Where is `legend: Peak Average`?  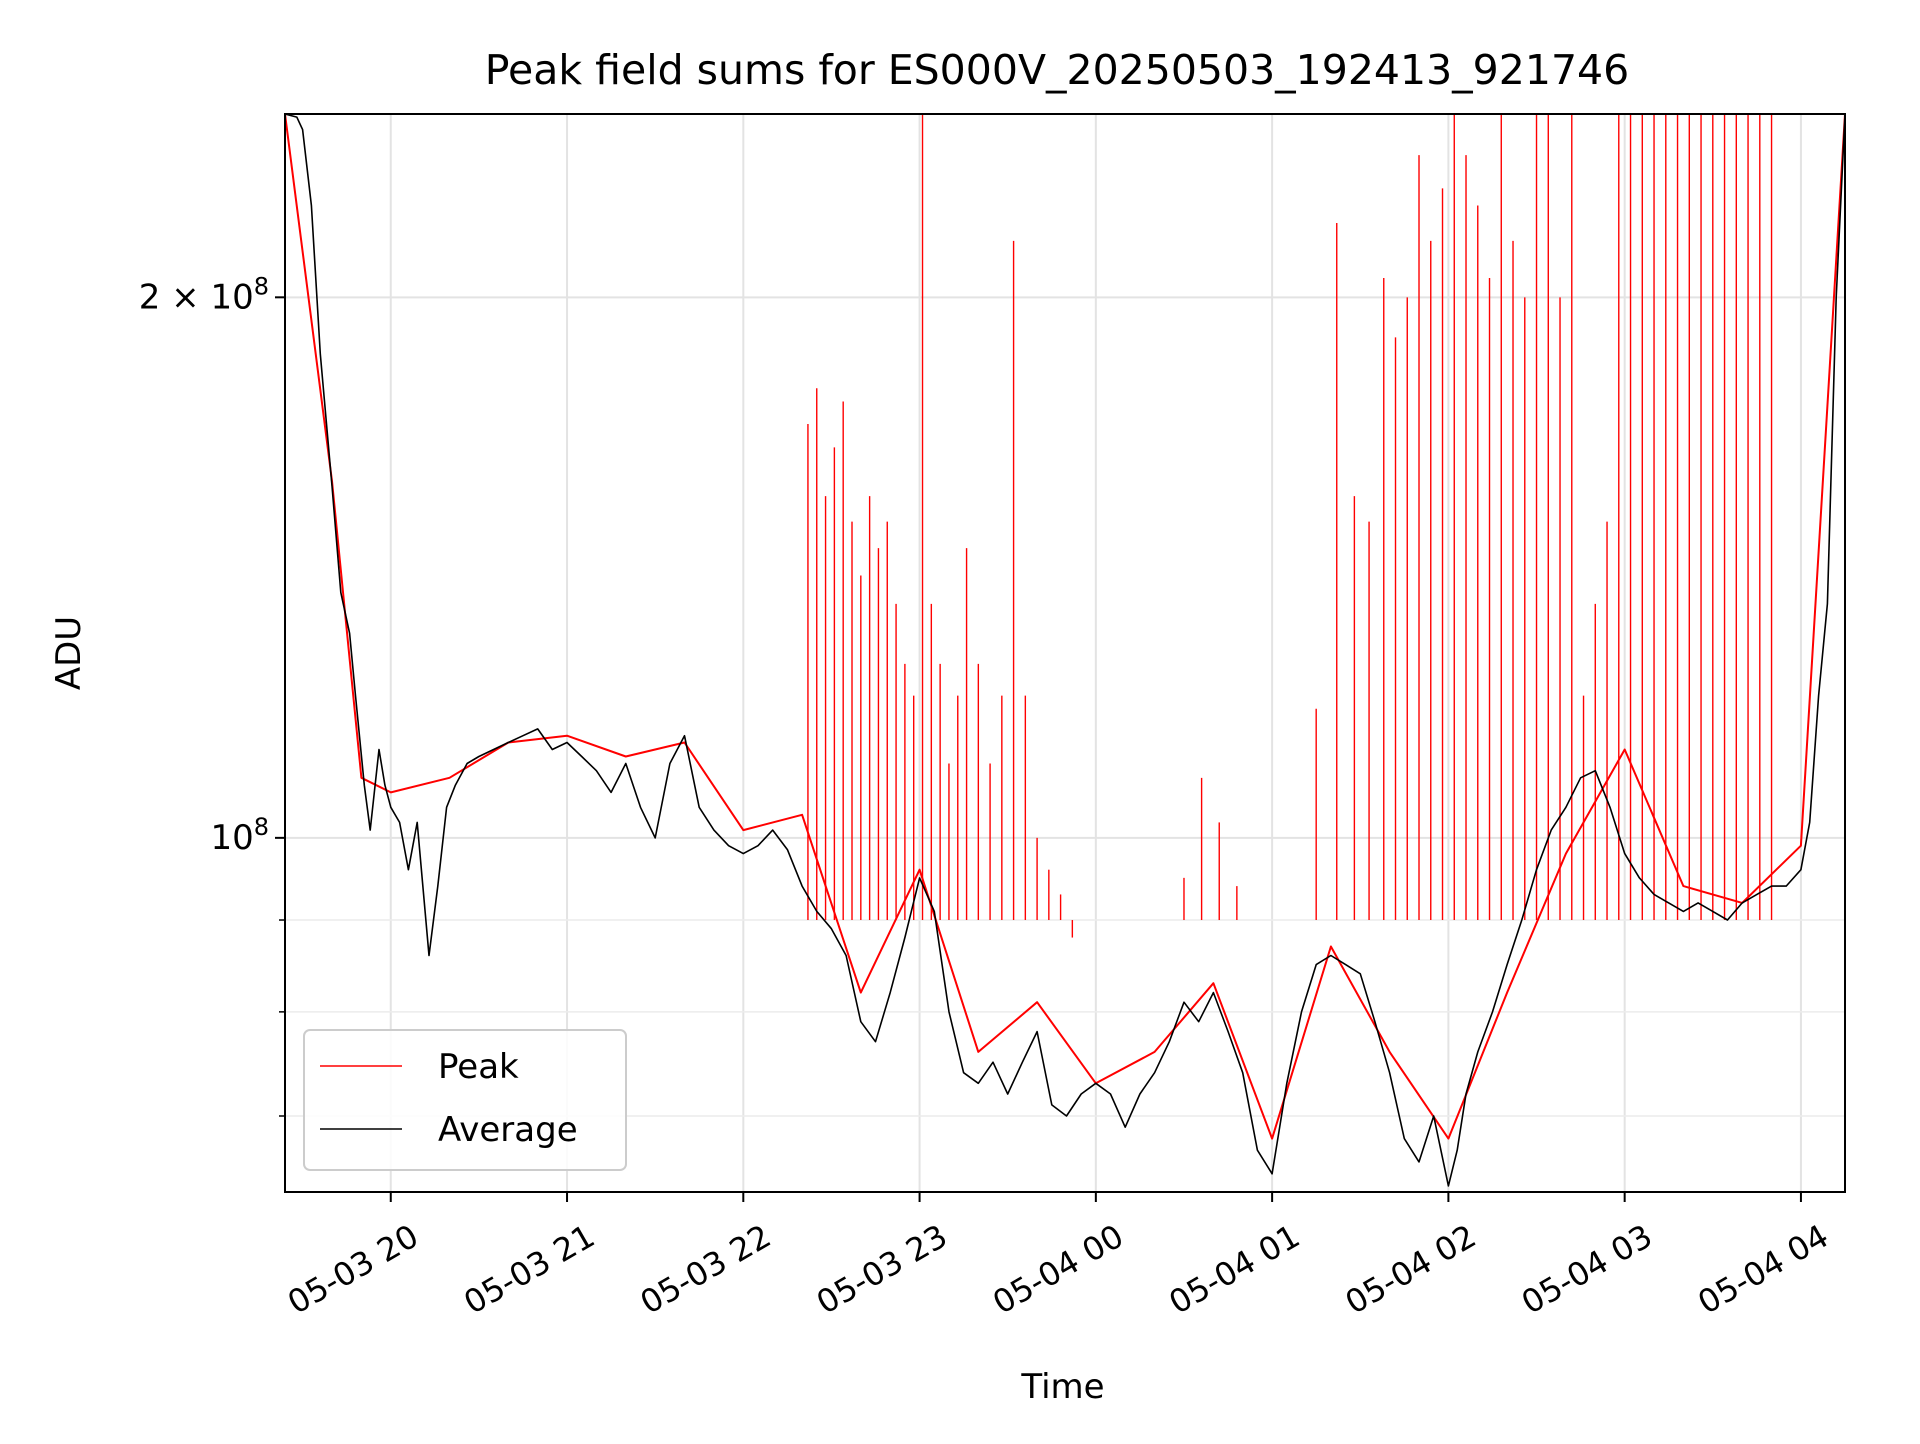
legend: Peak Average is located at coordinates (465, 1100).